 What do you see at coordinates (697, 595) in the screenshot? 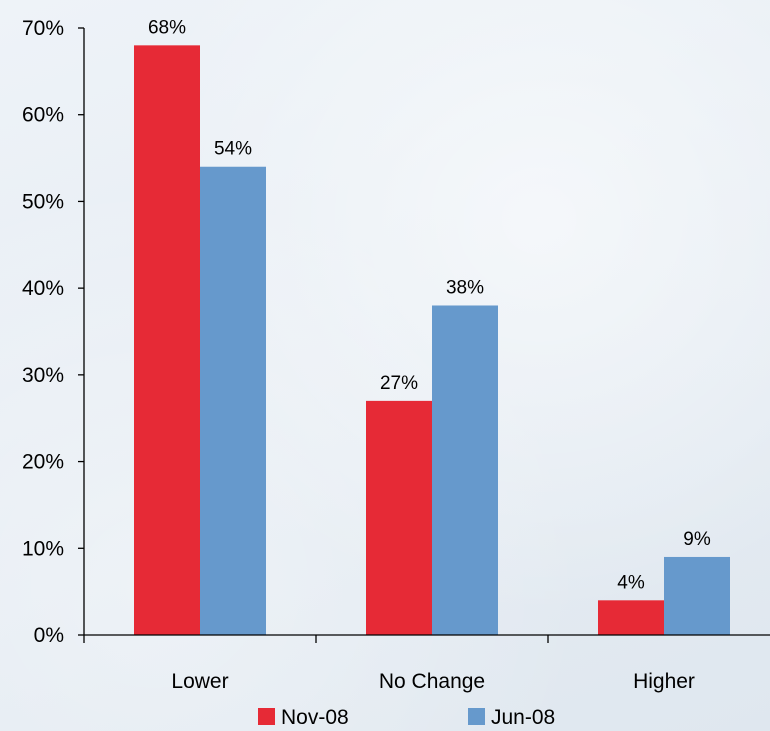
I see `bar-jun-08-higher` at bounding box center [697, 595].